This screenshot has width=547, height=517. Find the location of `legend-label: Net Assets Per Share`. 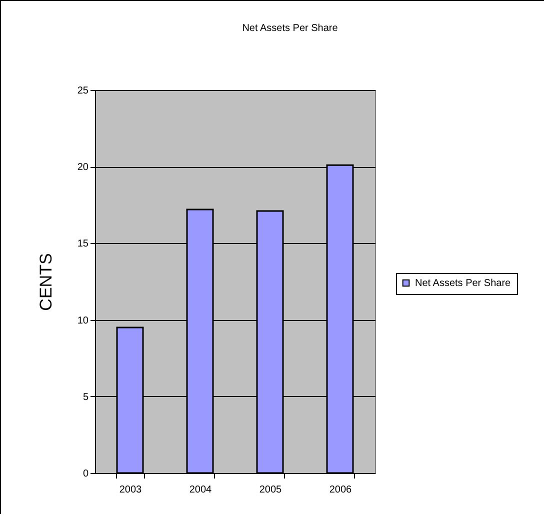

legend-label: Net Assets Per Share is located at coordinates (463, 283).